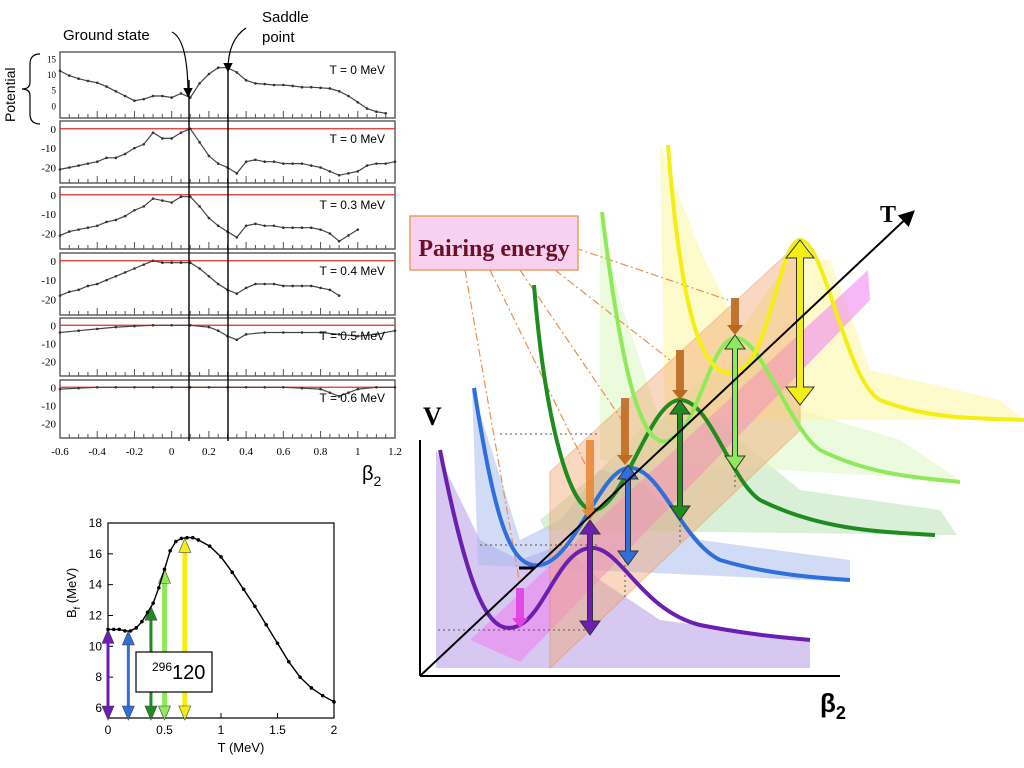  What do you see at coordinates (96, 646) in the screenshot?
I see `bf-y-tick-label: 10` at bounding box center [96, 646].